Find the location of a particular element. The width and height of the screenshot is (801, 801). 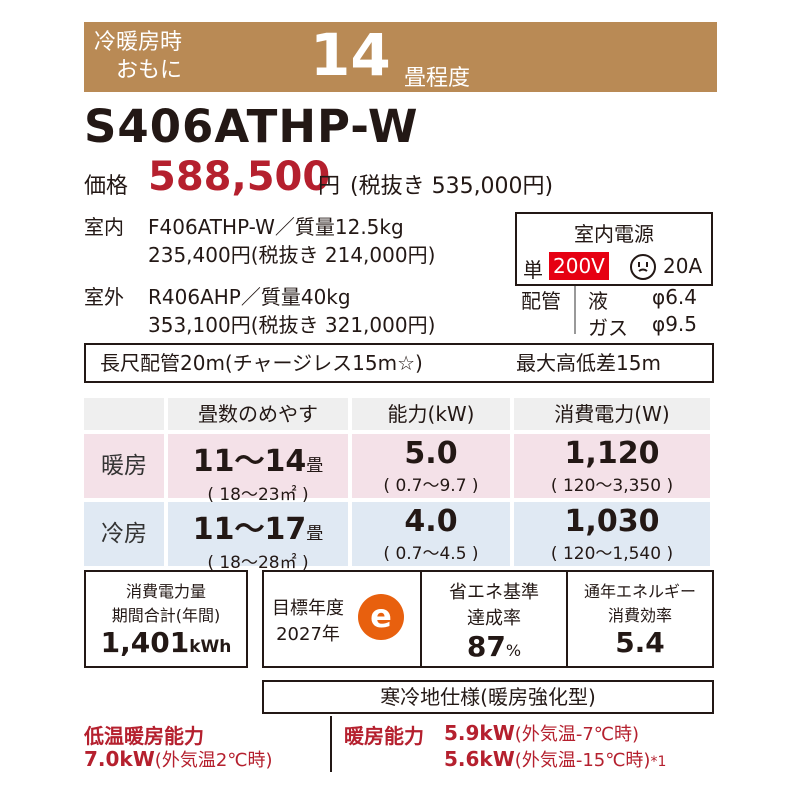

banner-label: 冷暖房時 おもに is located at coordinates (138, 57).